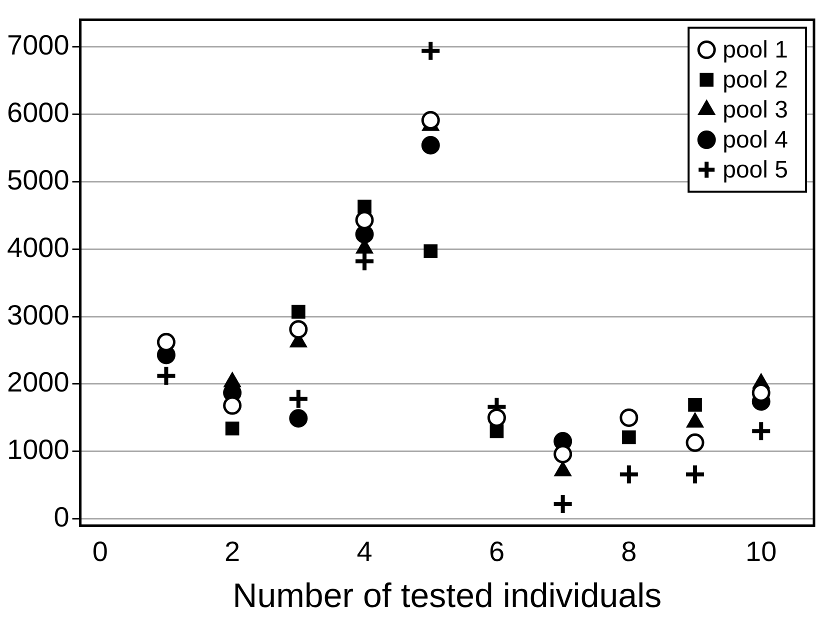 This screenshot has width=827, height=626. What do you see at coordinates (38, 44) in the screenshot?
I see `y-tick-label: 7000` at bounding box center [38, 44].